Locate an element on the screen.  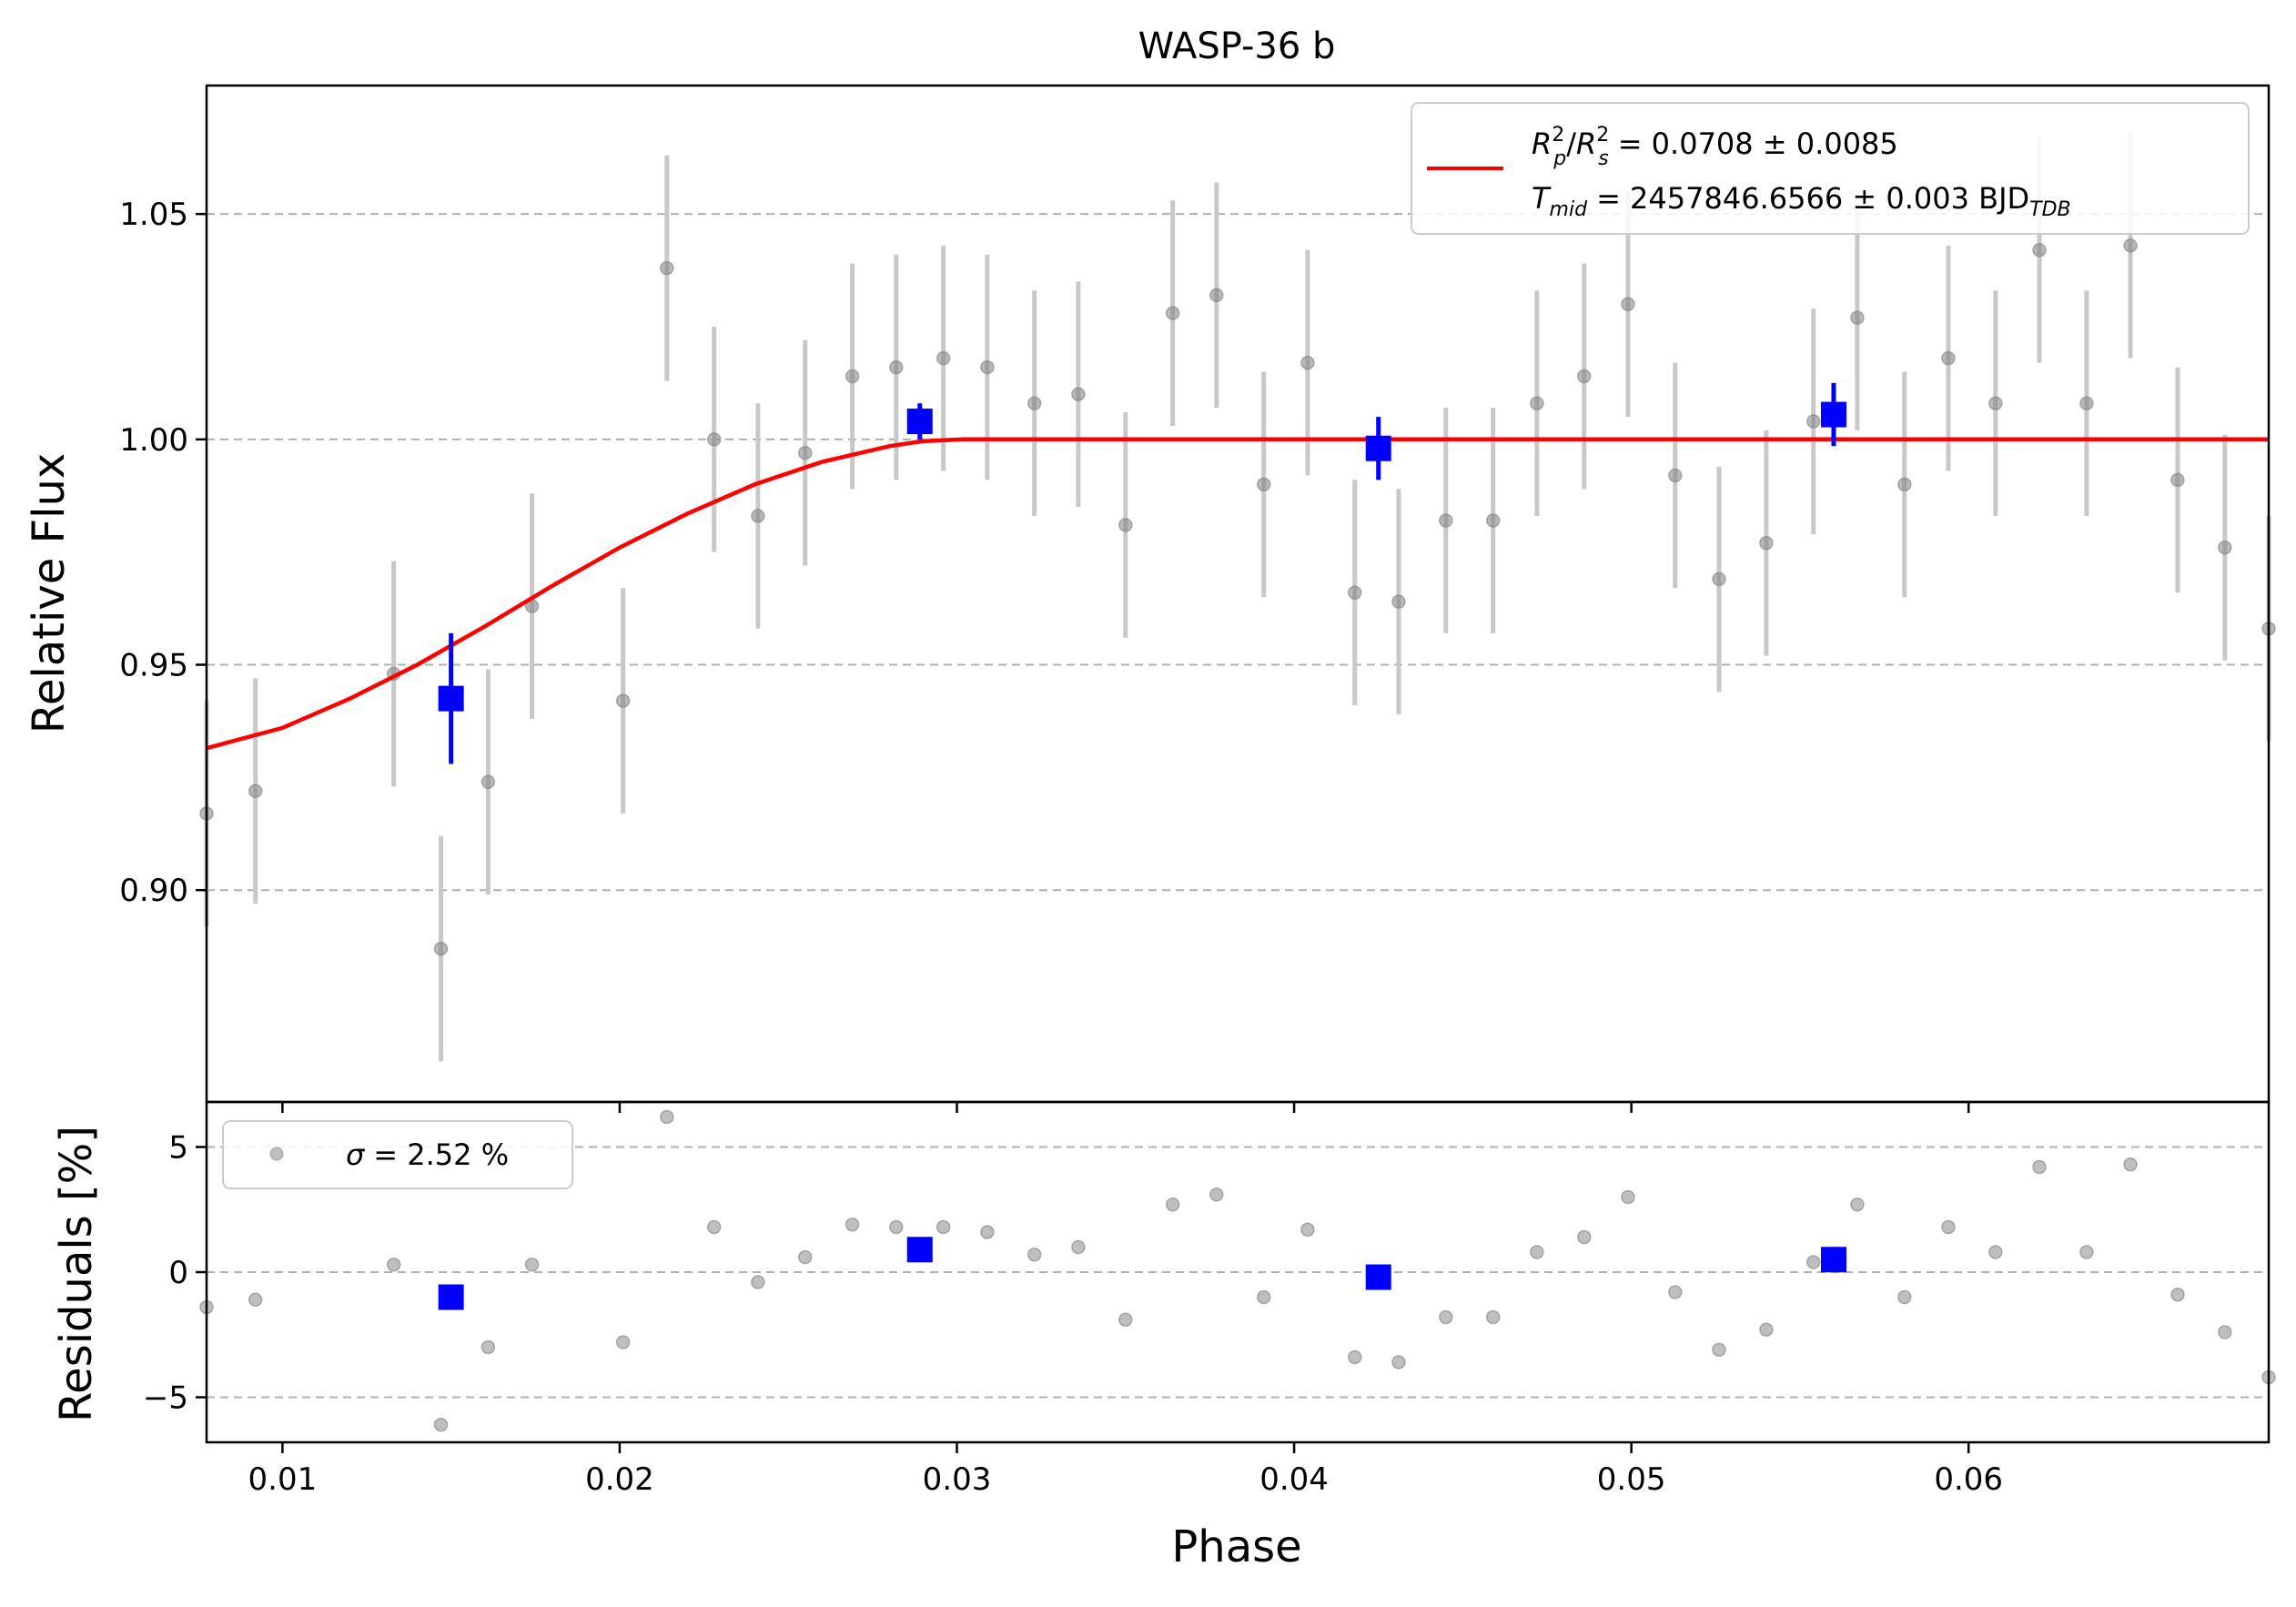
residual-legend-box is located at coordinates (398, 1154).